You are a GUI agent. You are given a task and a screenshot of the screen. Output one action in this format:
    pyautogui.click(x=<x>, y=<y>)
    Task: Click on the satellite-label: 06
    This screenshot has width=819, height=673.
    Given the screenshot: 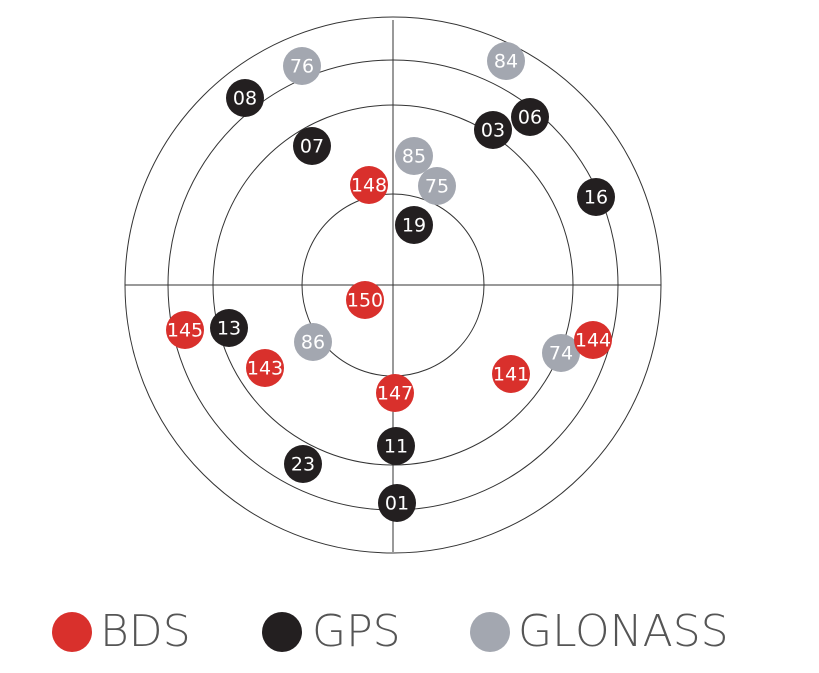 What is the action you would take?
    pyautogui.click(x=530, y=118)
    